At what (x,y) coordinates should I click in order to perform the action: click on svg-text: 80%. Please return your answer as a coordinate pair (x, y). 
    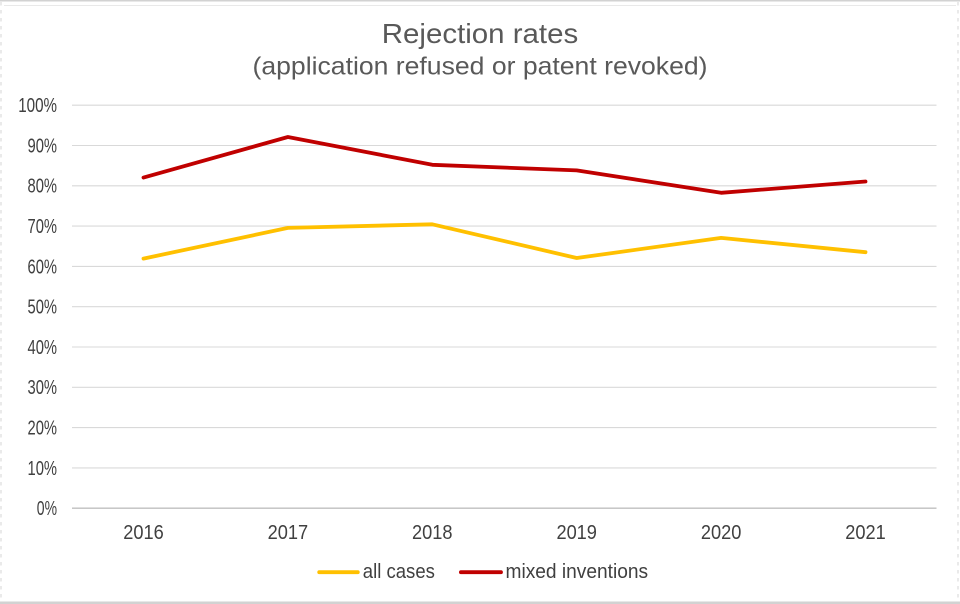
    Looking at the image, I should click on (43, 186).